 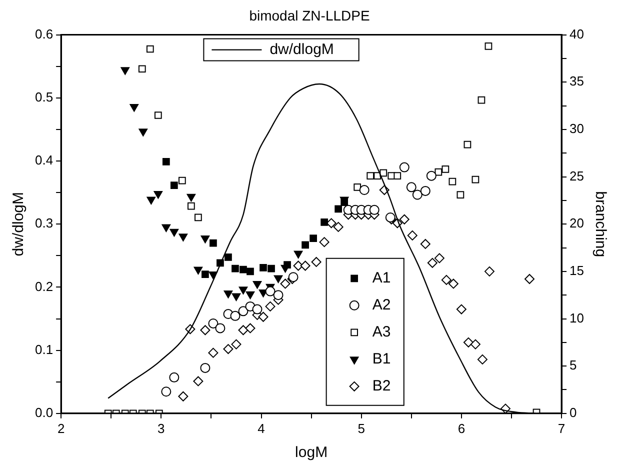 What do you see at coordinates (573, 412) in the screenshot?
I see `y2-tick-label: 0` at bounding box center [573, 412].